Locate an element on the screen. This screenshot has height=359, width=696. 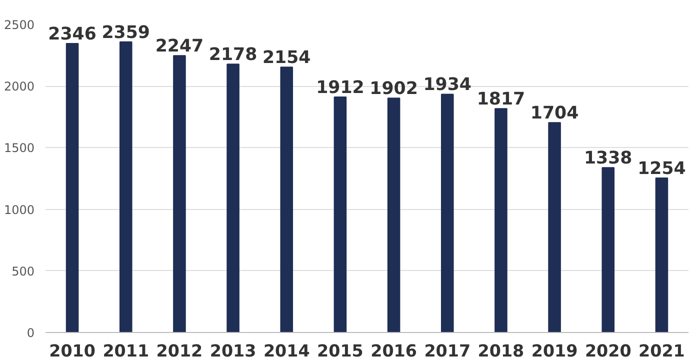
x-tick-label: 2011 is located at coordinates (126, 350).